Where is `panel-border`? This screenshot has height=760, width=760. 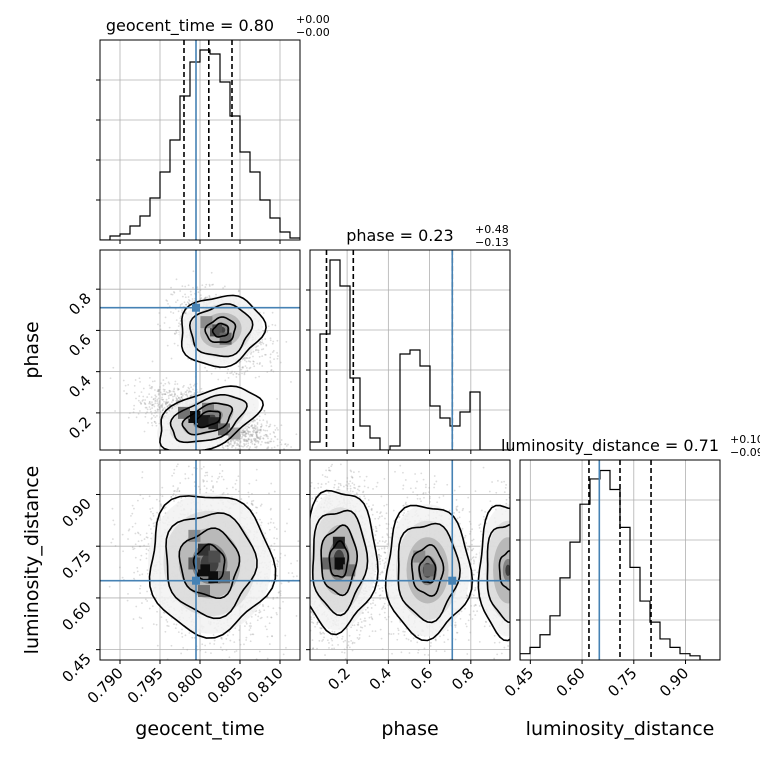 panel-border is located at coordinates (620, 560).